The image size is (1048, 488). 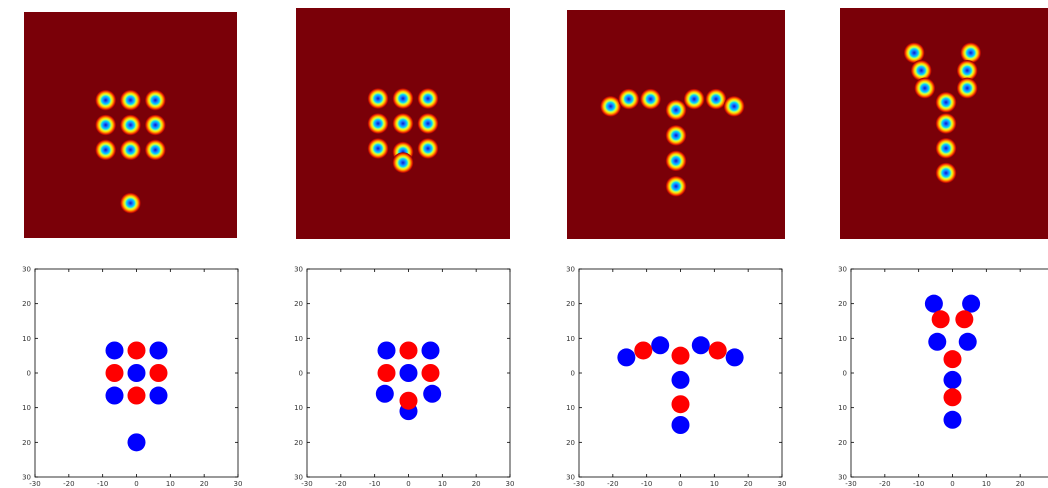 What do you see at coordinates (669, 373) in the screenshot?
I see `vortex-scatter-t-shape: 30 20 10 0 10 20 30 -30 -20 -10 0 10 20 30` at bounding box center [669, 373].